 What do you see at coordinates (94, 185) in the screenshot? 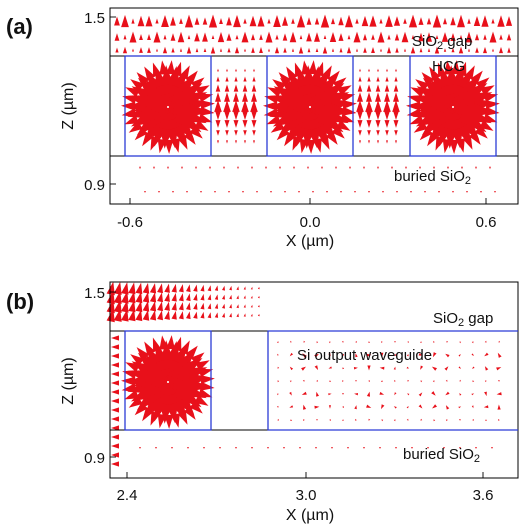
I see `panel-a-ytick-label: 0.9` at bounding box center [94, 185].